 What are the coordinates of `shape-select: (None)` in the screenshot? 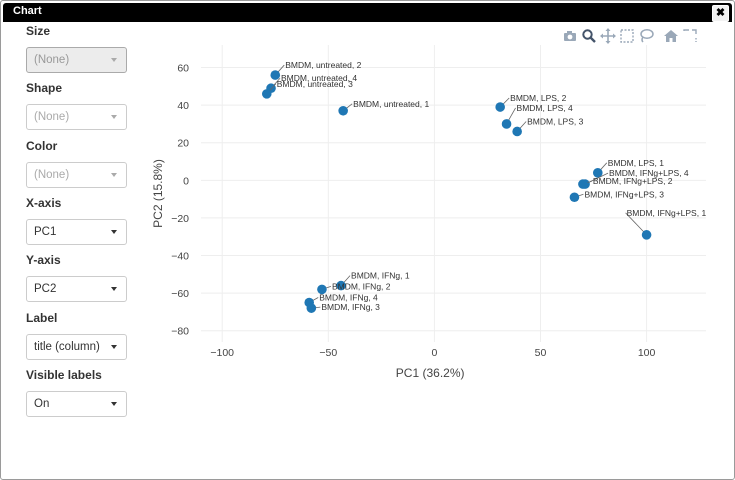 It's located at (76, 117).